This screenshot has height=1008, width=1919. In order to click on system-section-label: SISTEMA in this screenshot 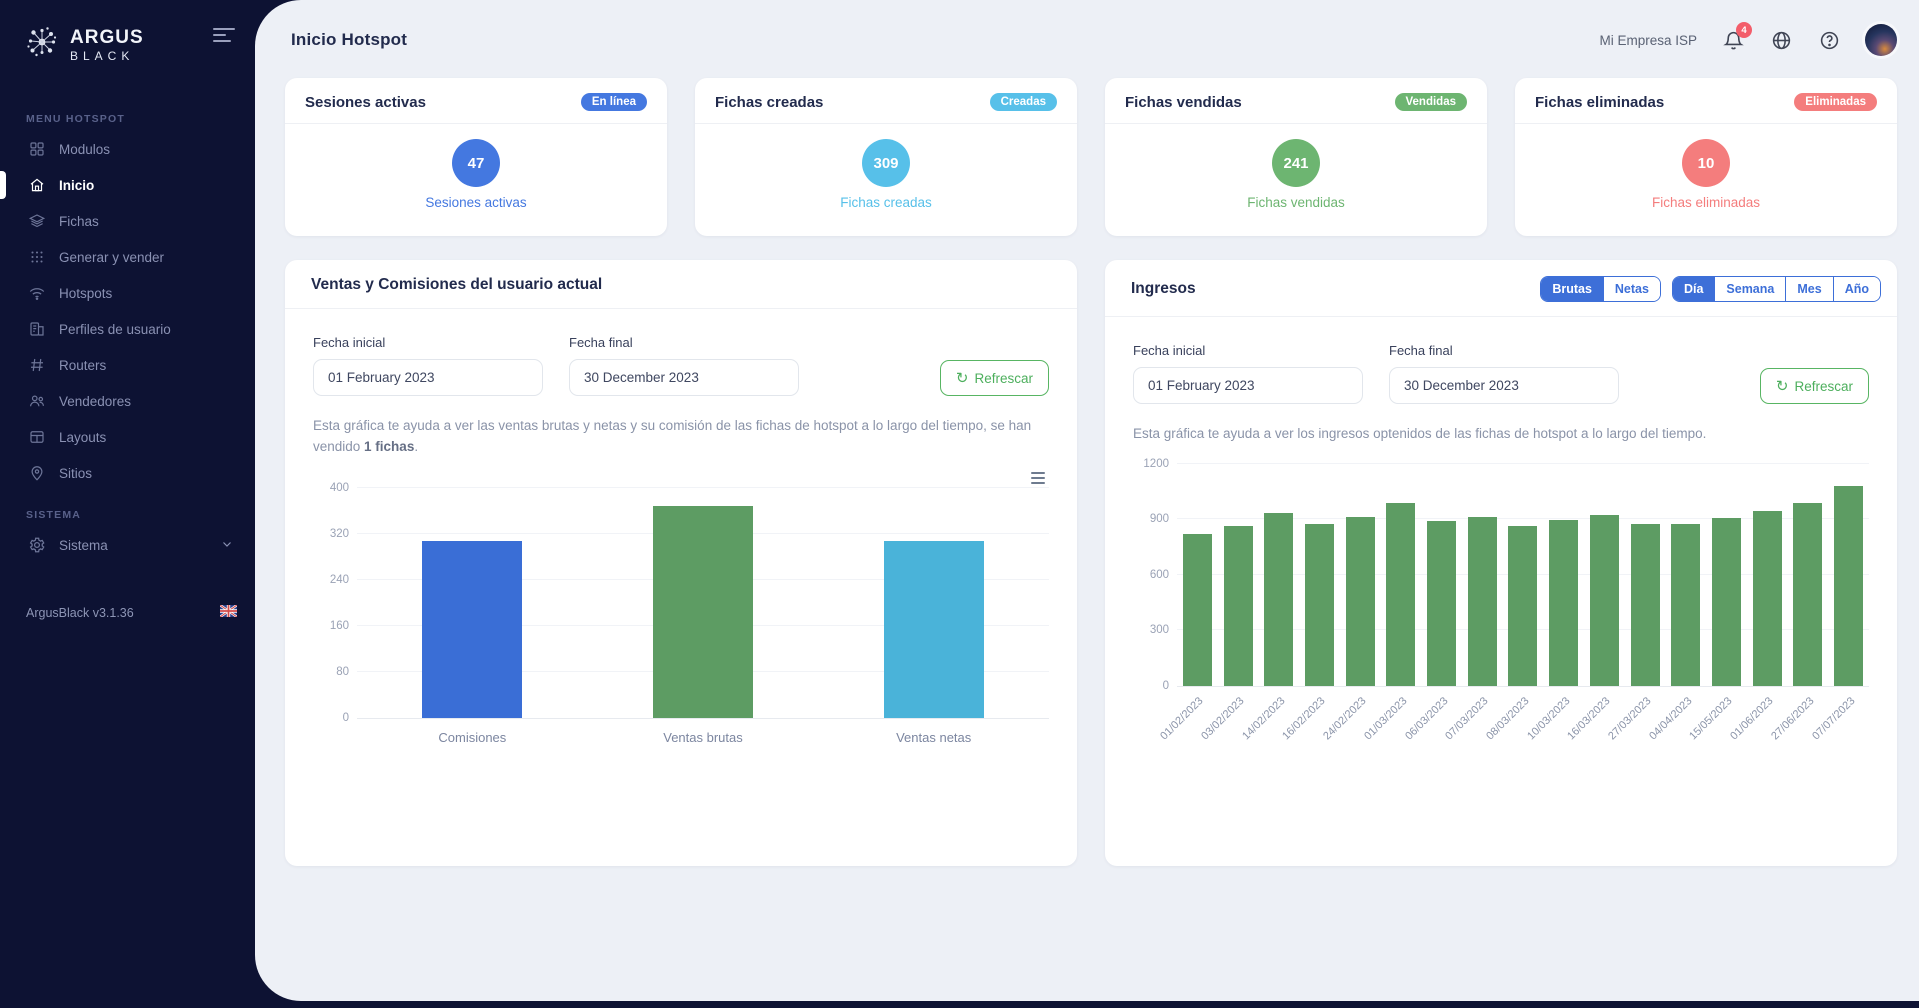, I will do `click(54, 515)`.